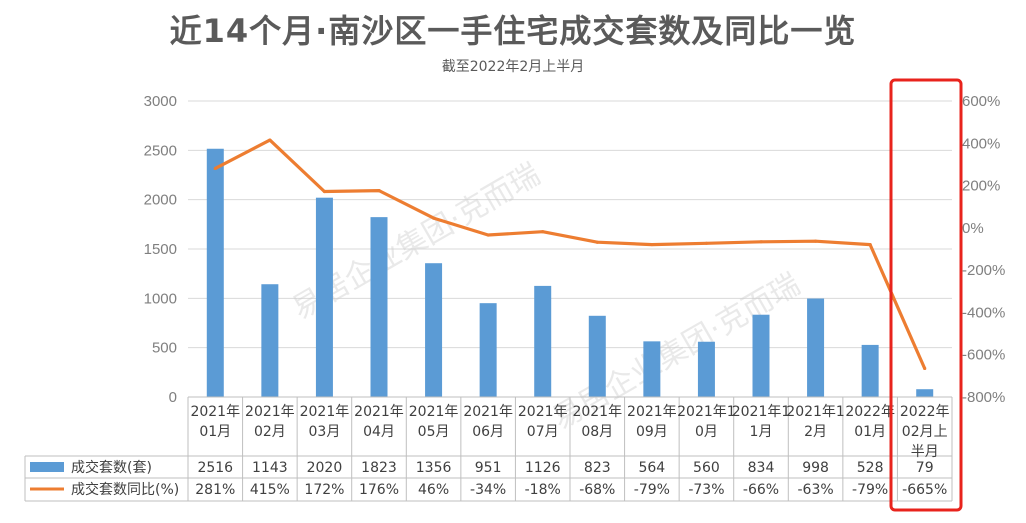  Describe the element at coordinates (597, 432) in the screenshot. I see `category-label: 08月` at that location.